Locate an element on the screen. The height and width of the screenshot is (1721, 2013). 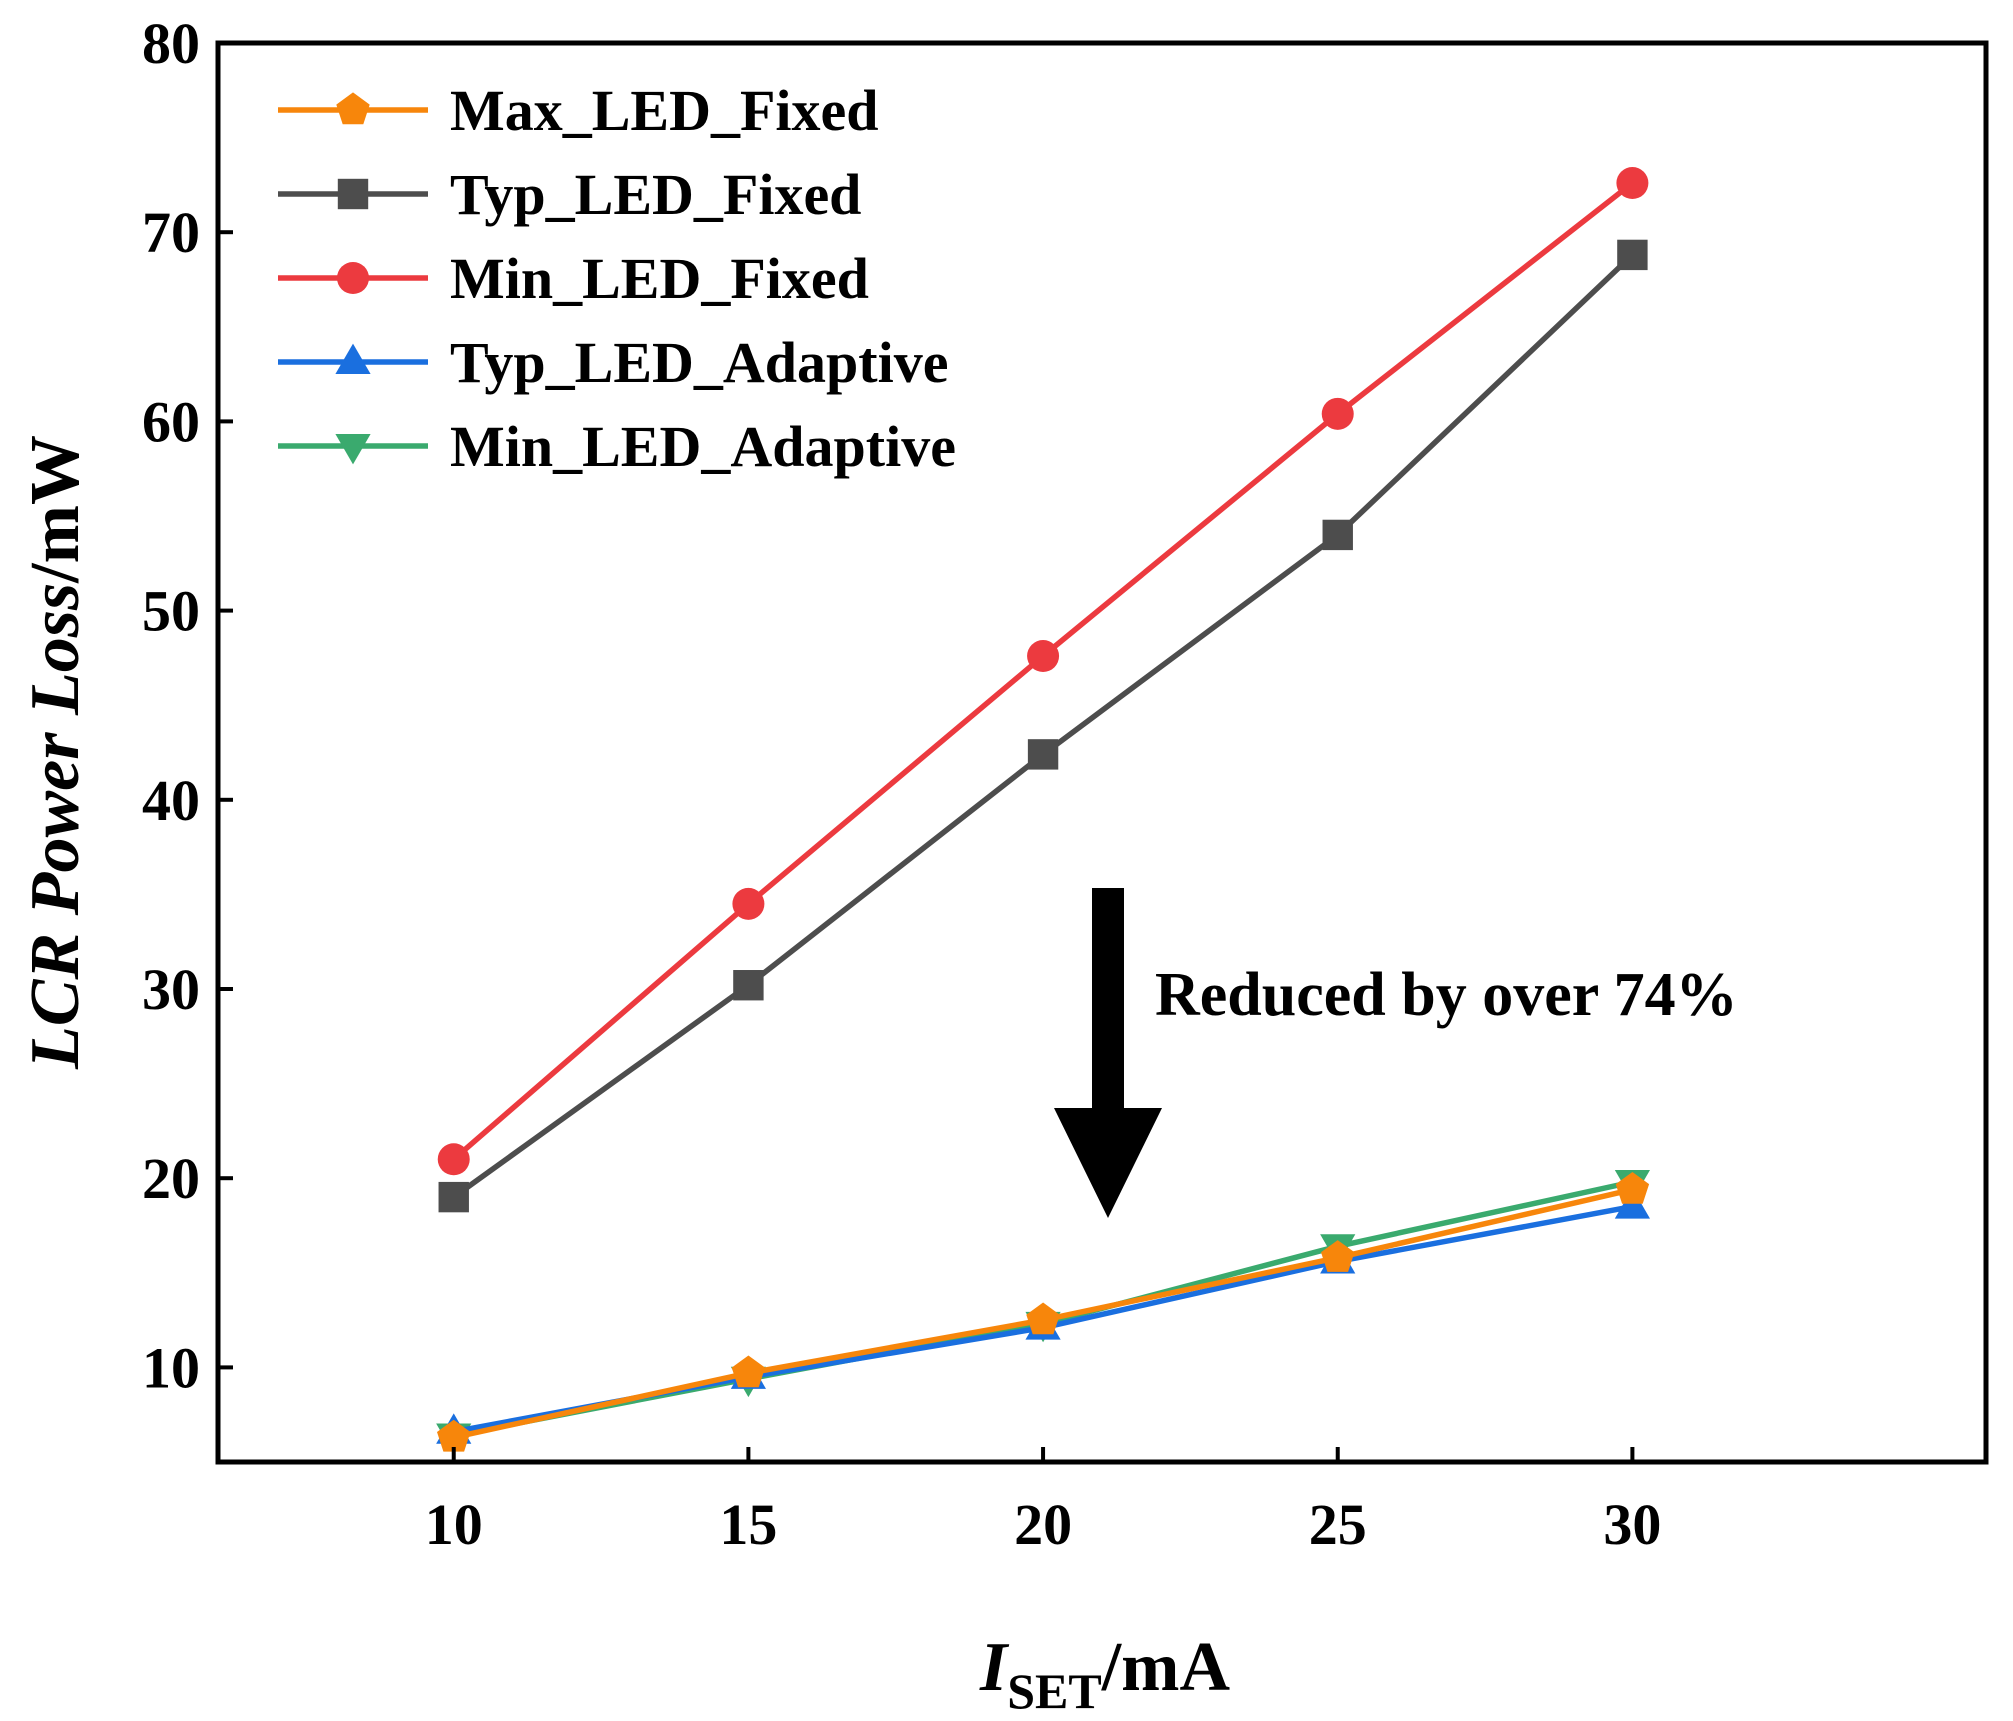
y-tick-label: 40 is located at coordinates (171, 800).